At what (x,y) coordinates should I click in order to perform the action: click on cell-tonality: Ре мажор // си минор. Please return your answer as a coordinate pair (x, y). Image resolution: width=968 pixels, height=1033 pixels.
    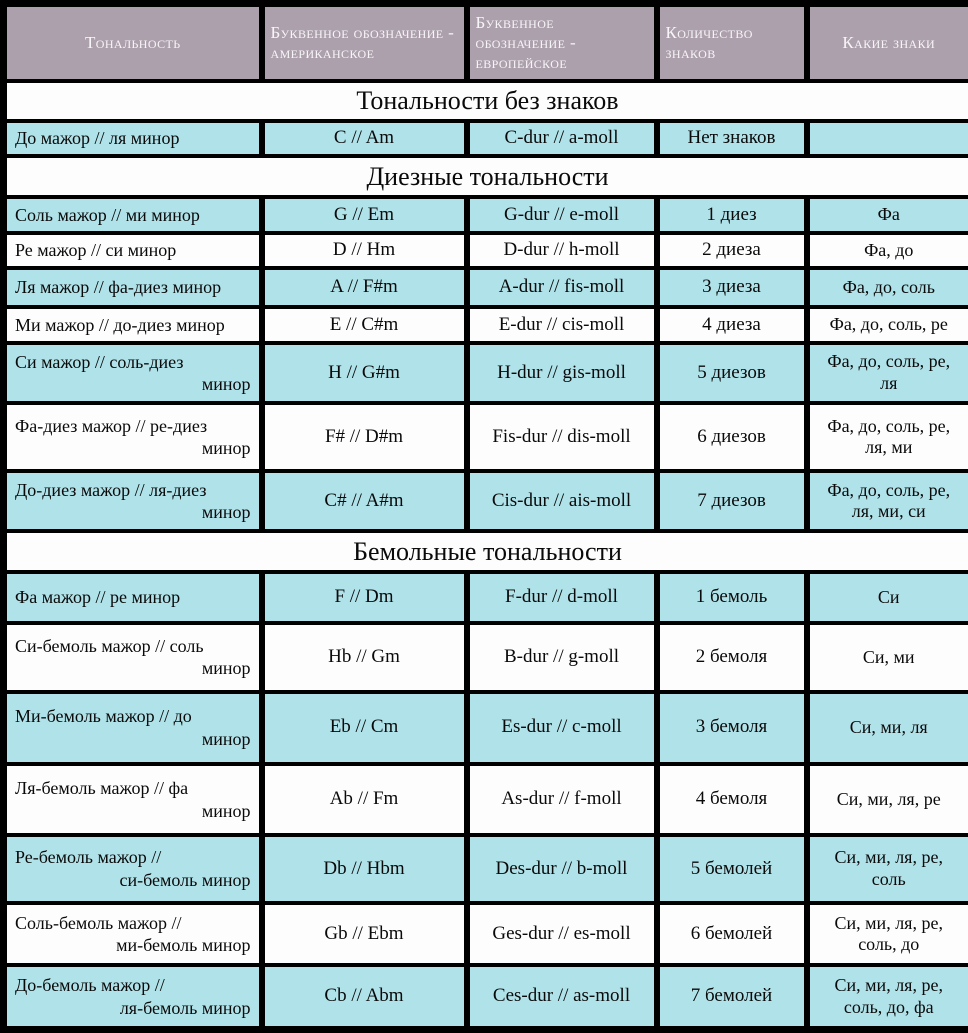
    Looking at the image, I should click on (132, 251).